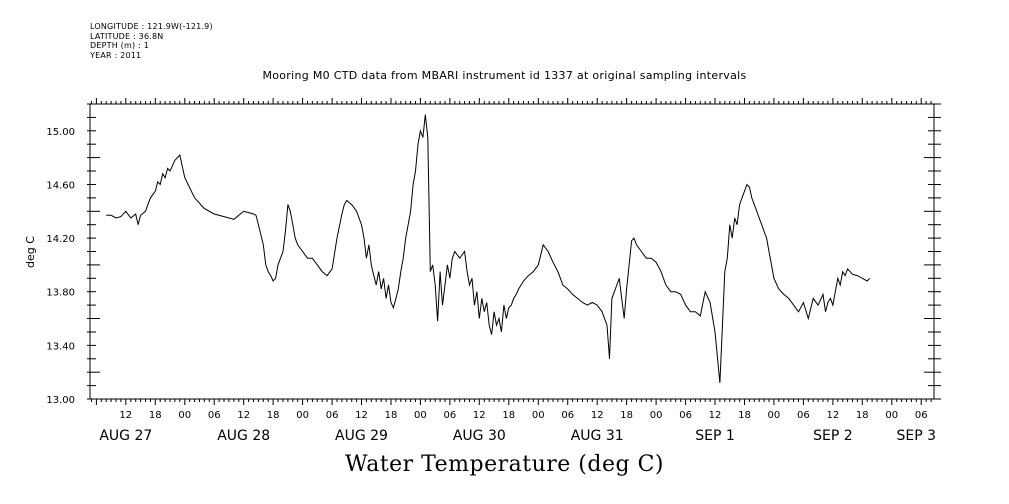 This screenshot has width=1009, height=504. What do you see at coordinates (119, 45) in the screenshot?
I see `depth-label: DEPTH (m) : 1` at bounding box center [119, 45].